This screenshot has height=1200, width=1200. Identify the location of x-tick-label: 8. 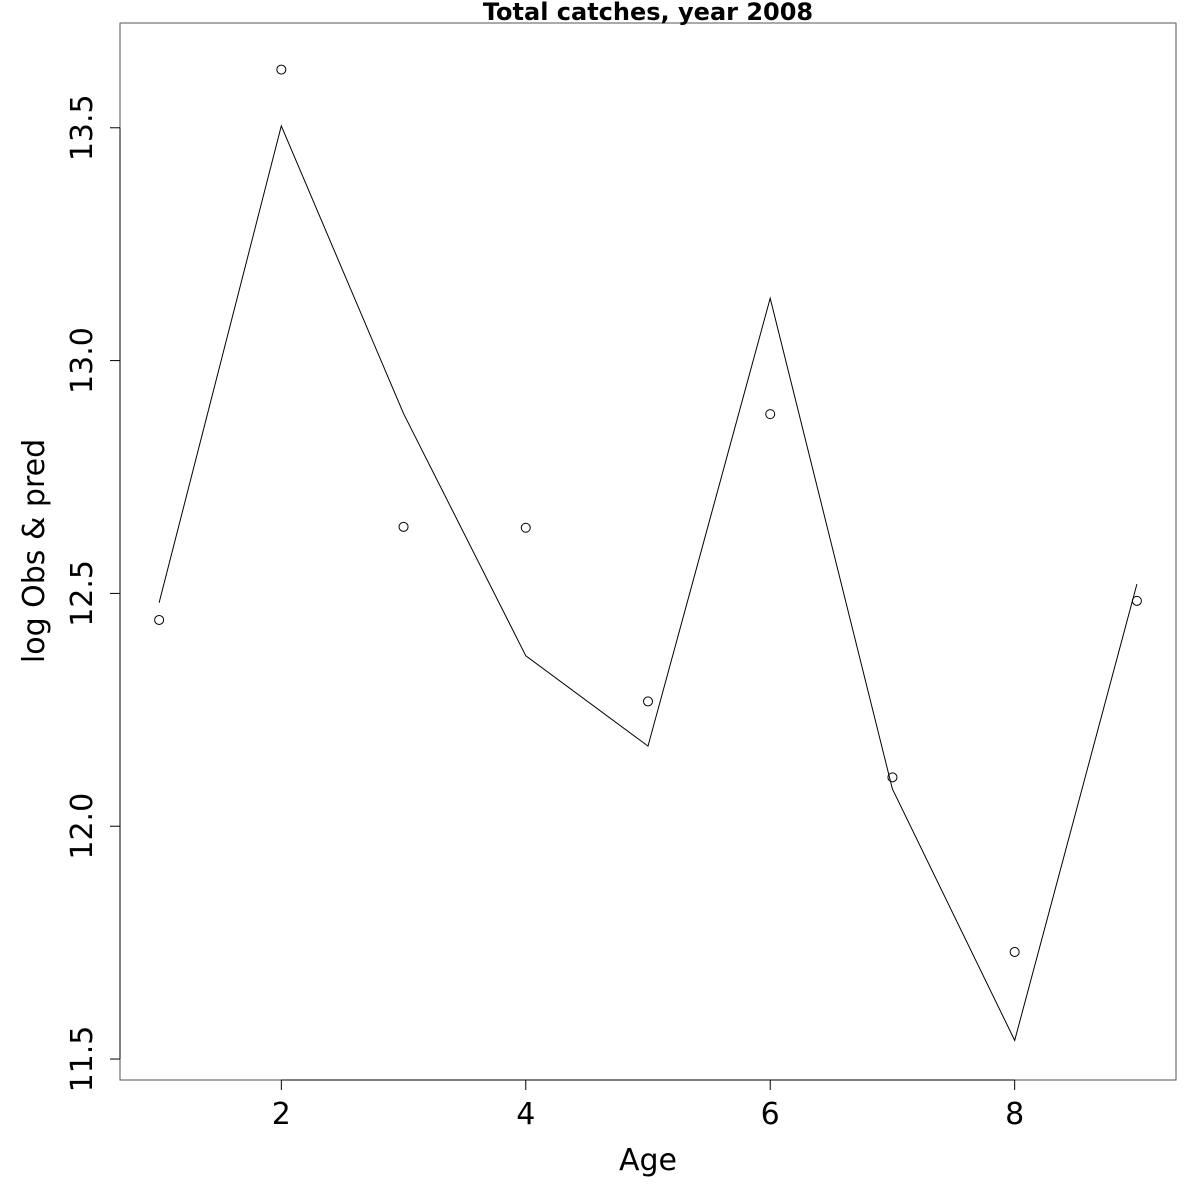
(1014, 1114).